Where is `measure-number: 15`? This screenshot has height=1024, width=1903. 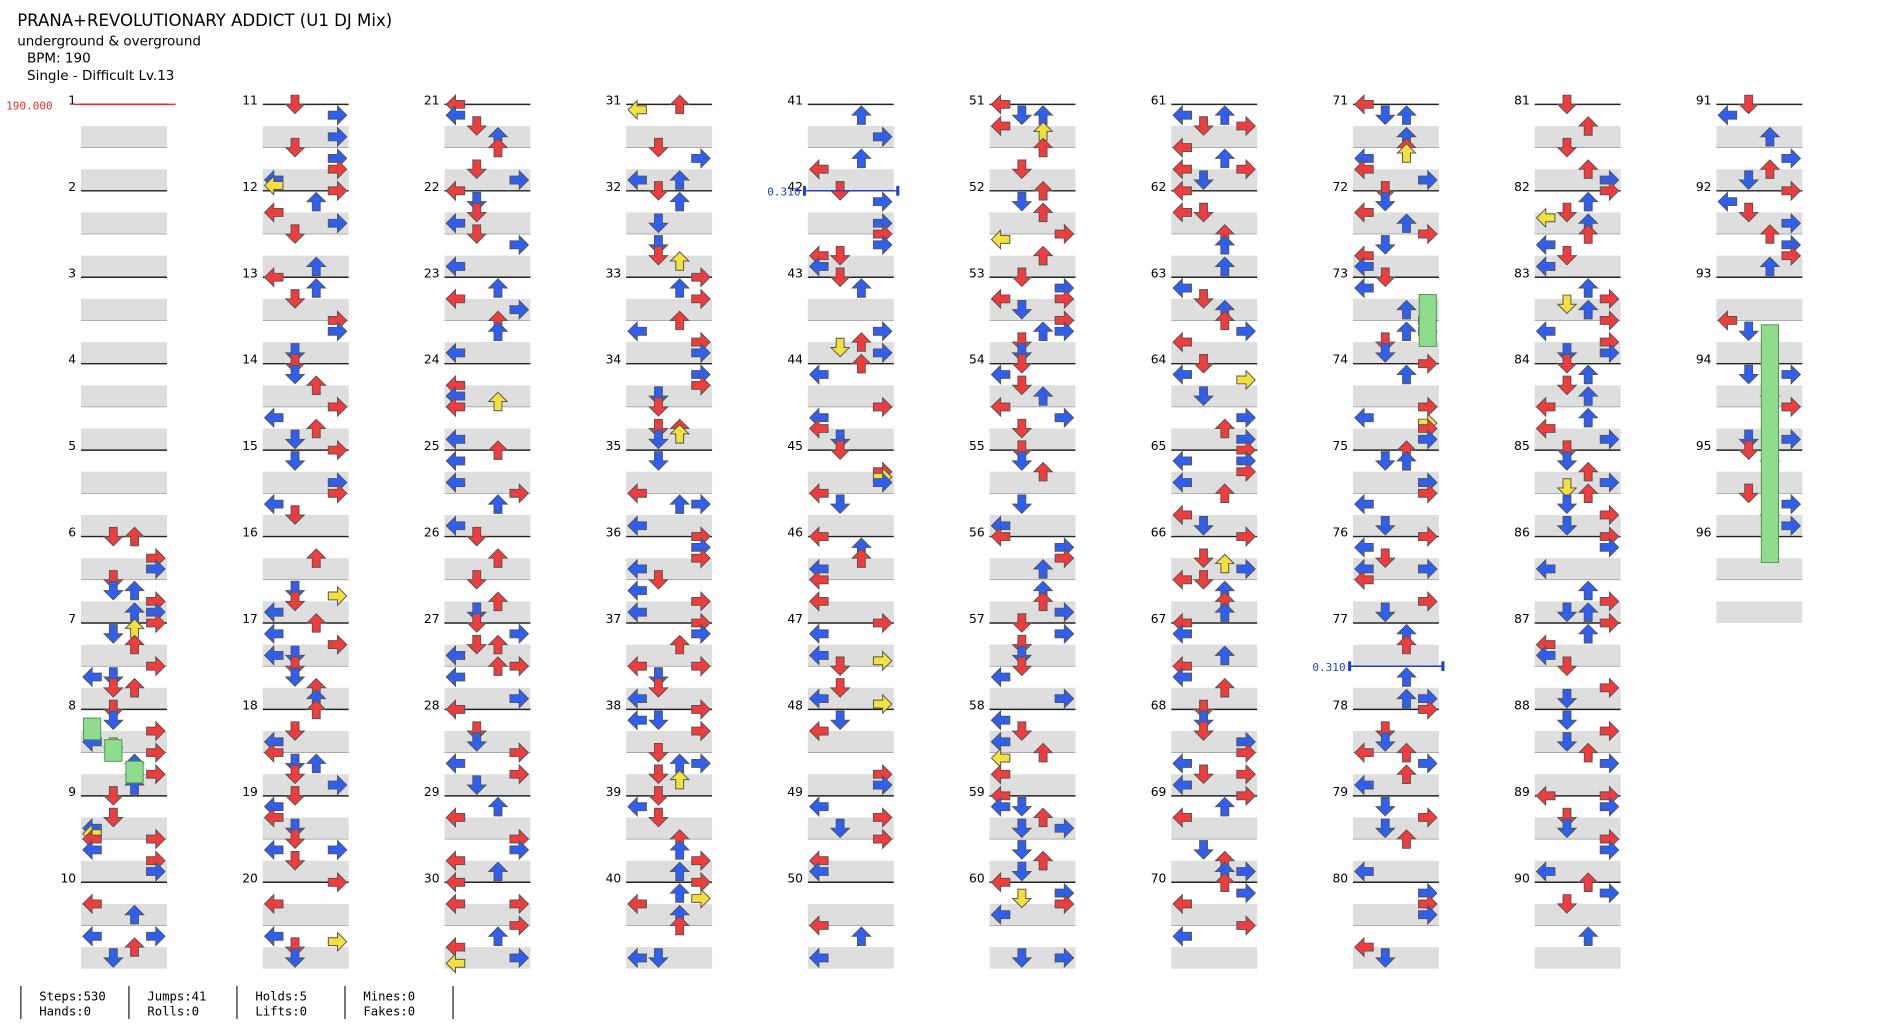 measure-number: 15 is located at coordinates (250, 446).